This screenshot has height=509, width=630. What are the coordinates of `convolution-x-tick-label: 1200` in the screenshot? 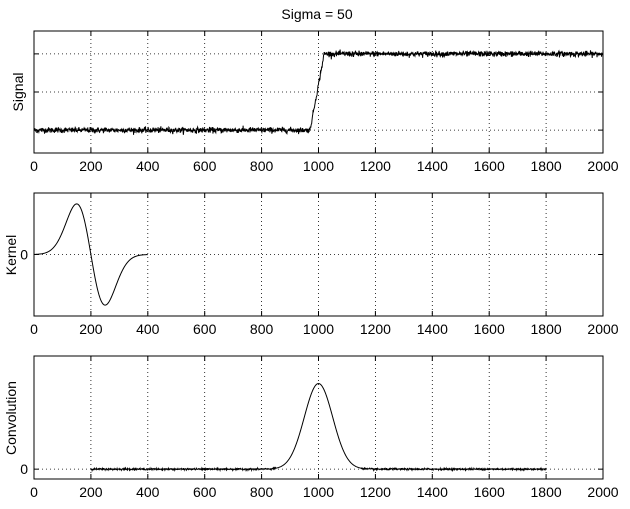 It's located at (375, 492).